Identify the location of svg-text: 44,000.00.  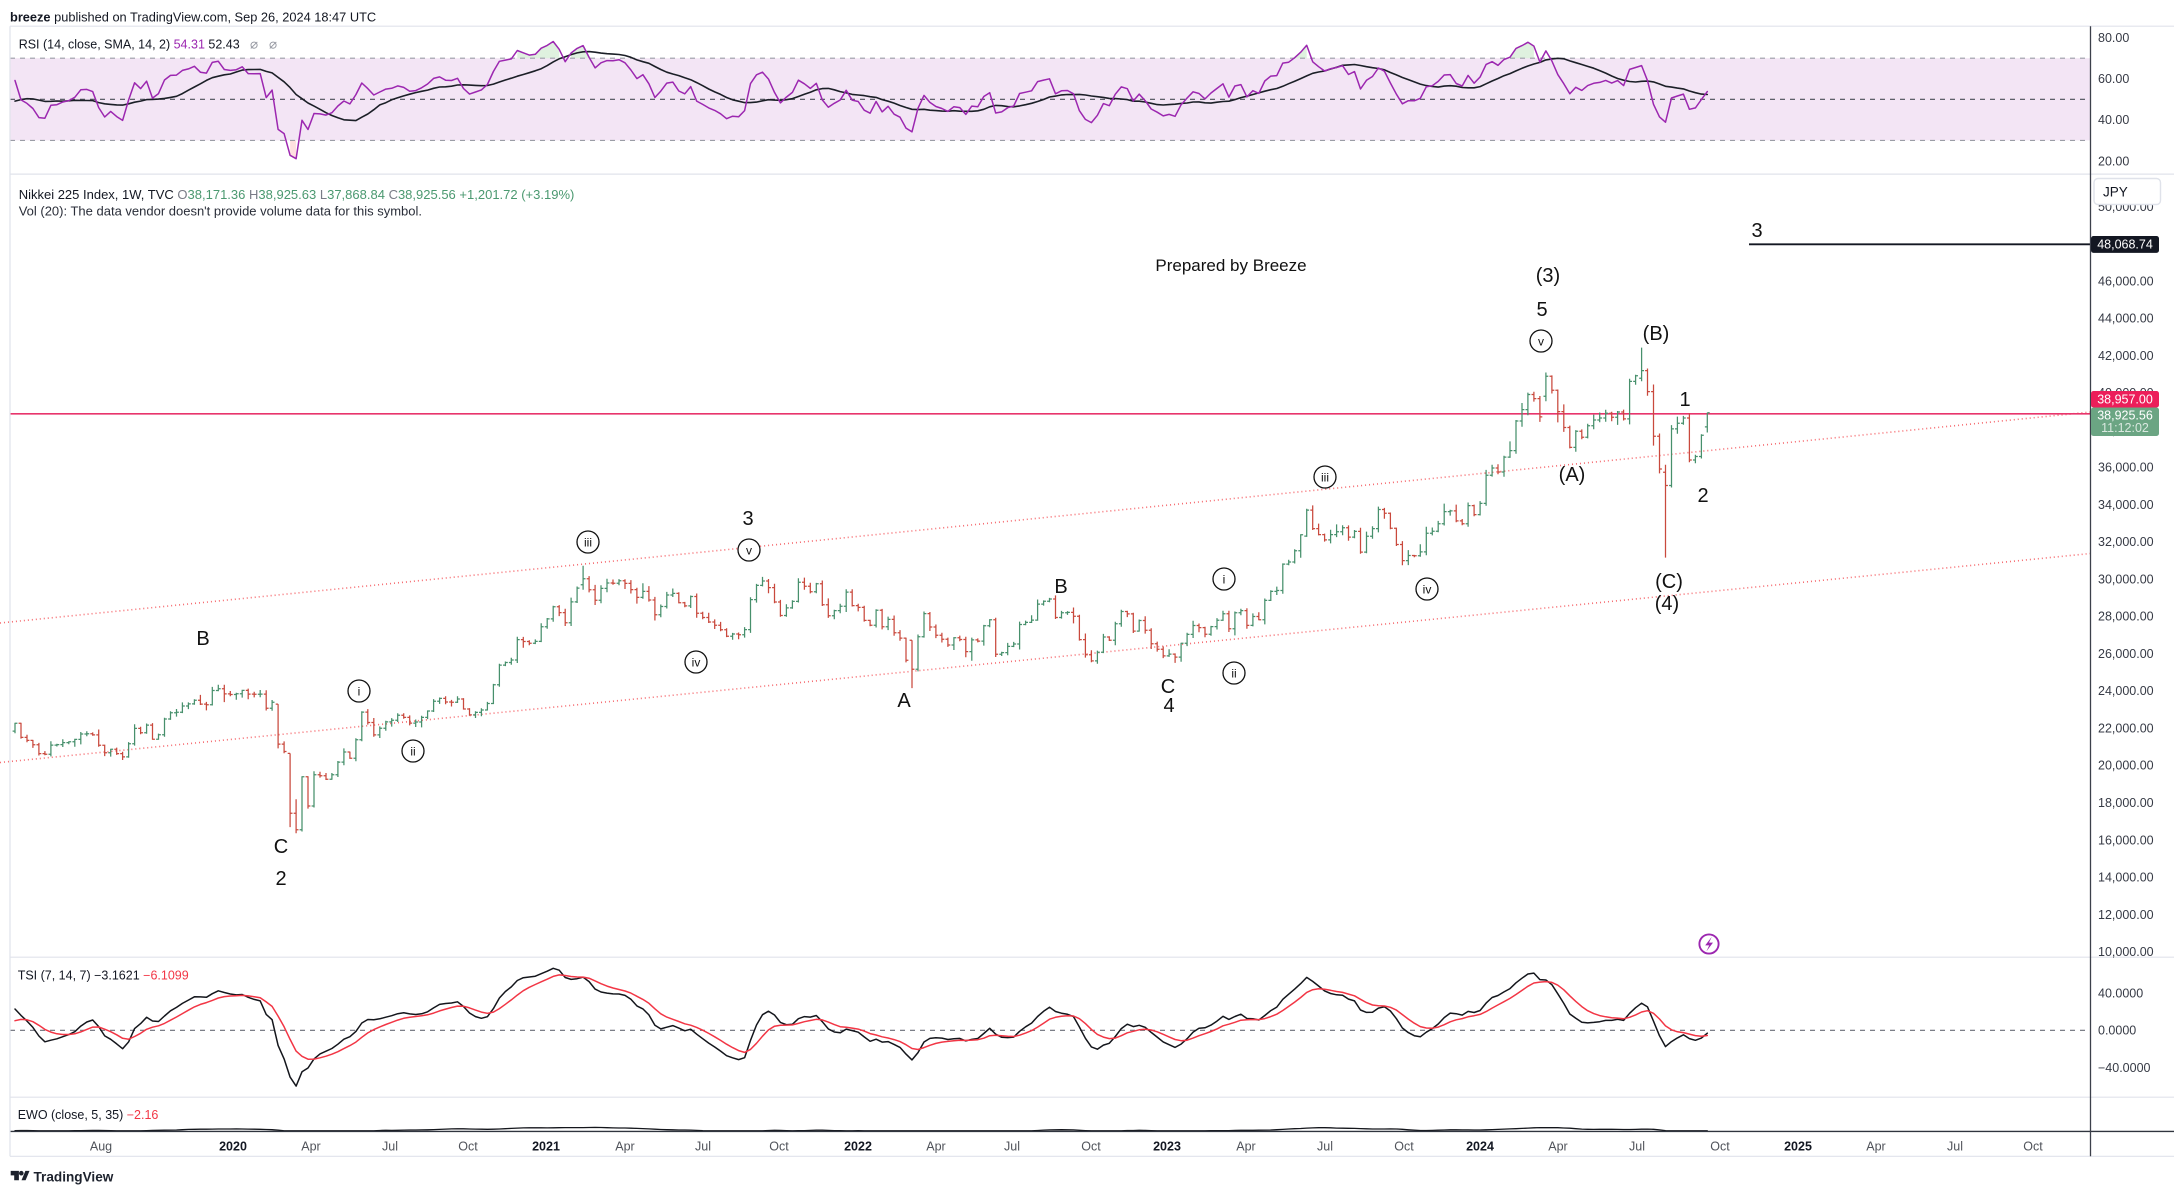
(2126, 319).